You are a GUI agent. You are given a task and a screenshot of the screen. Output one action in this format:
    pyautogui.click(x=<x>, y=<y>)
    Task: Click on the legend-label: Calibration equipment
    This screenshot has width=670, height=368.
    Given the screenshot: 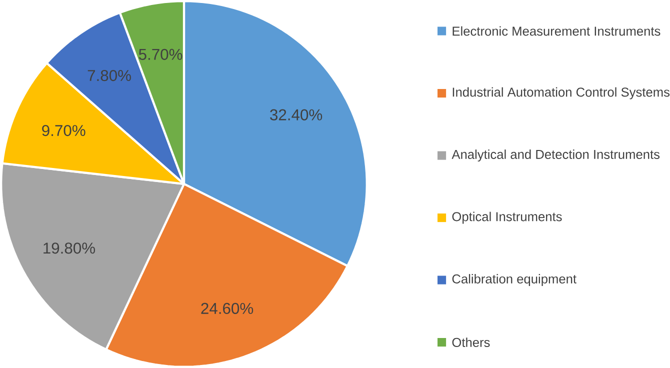 What is the action you would take?
    pyautogui.click(x=514, y=280)
    